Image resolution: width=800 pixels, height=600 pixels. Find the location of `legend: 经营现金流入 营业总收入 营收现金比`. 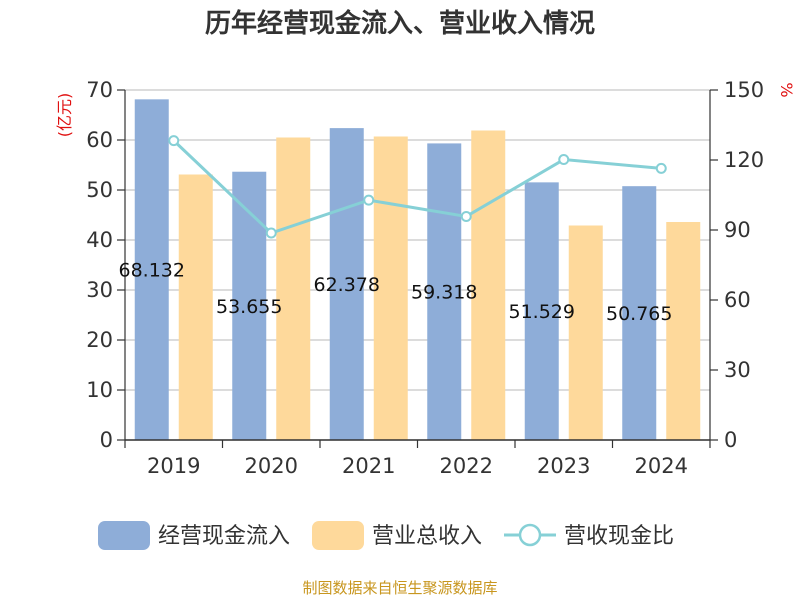

legend: 经营现金流入 营业总收入 营收现金比 is located at coordinates (386, 535).